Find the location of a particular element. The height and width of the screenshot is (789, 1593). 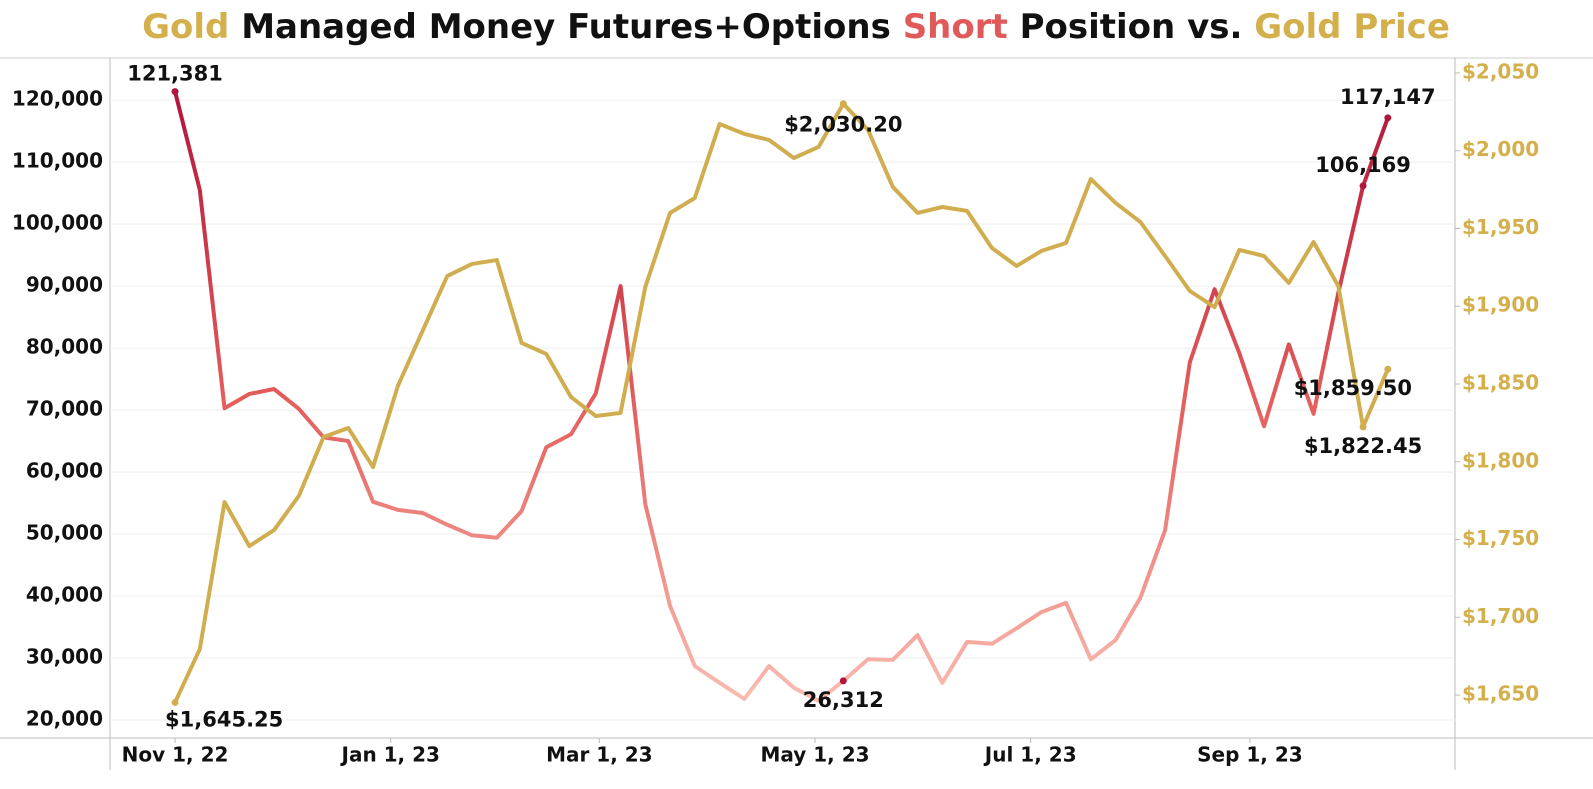

title-part: Managed Money Futures+Options is located at coordinates (565, 27).